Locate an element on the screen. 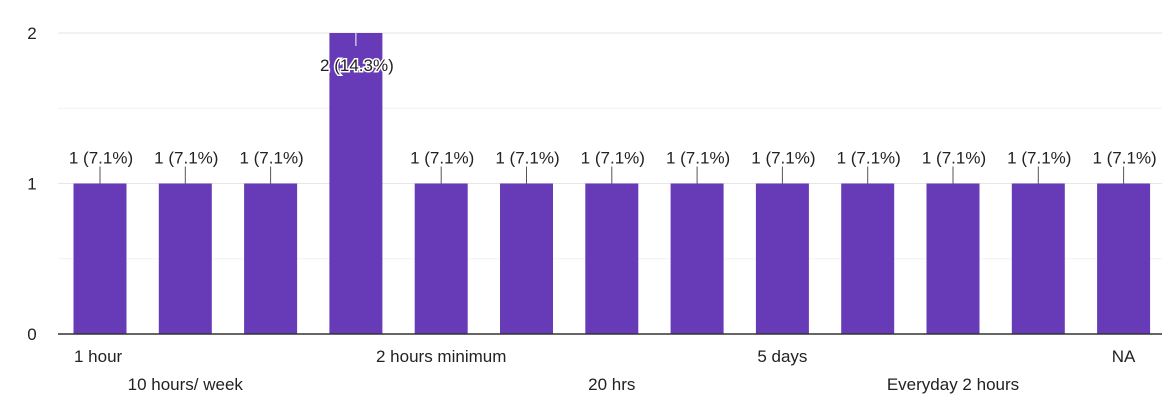  x-tick-label: 1 hour is located at coordinates (98, 356).